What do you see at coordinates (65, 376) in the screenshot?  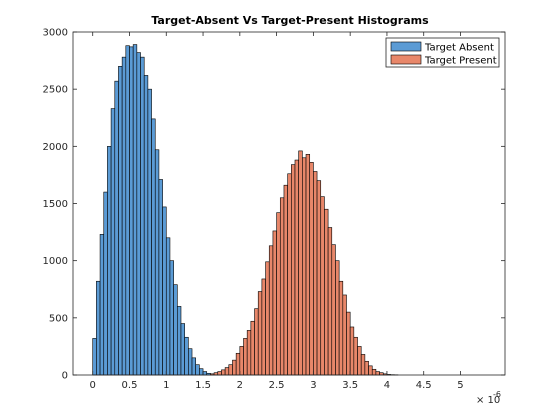 I see `y-tick-label: 0` at bounding box center [65, 376].